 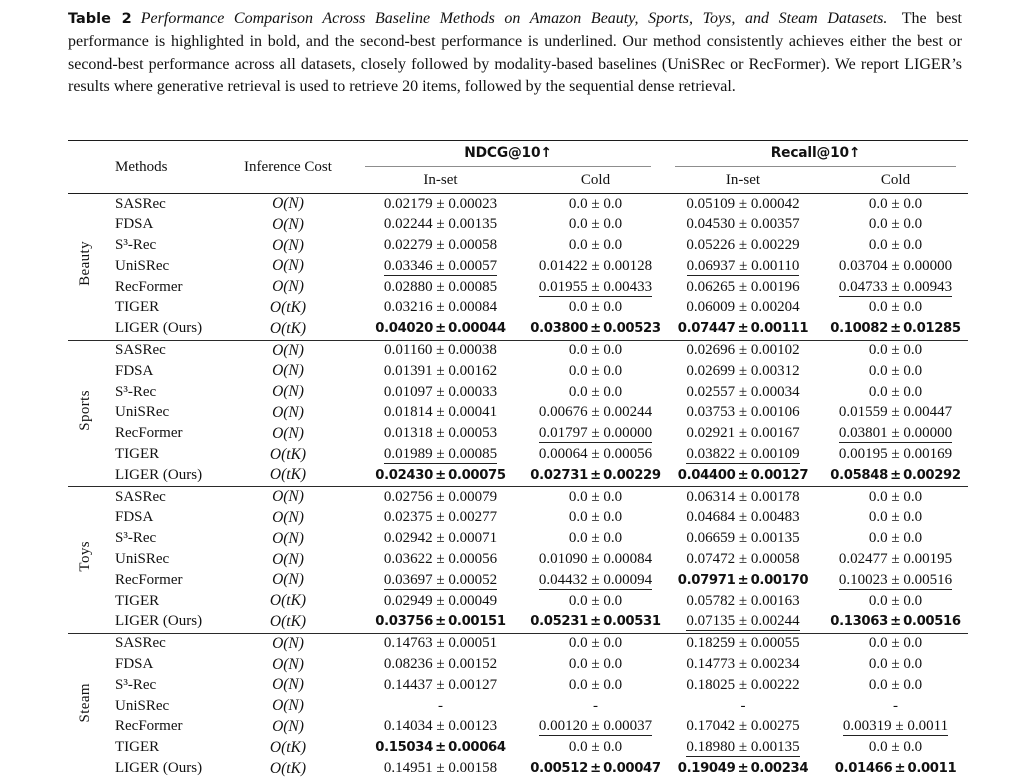 What do you see at coordinates (743, 287) in the screenshot?
I see `metric-cell: 0.06265 ± 0.00196` at bounding box center [743, 287].